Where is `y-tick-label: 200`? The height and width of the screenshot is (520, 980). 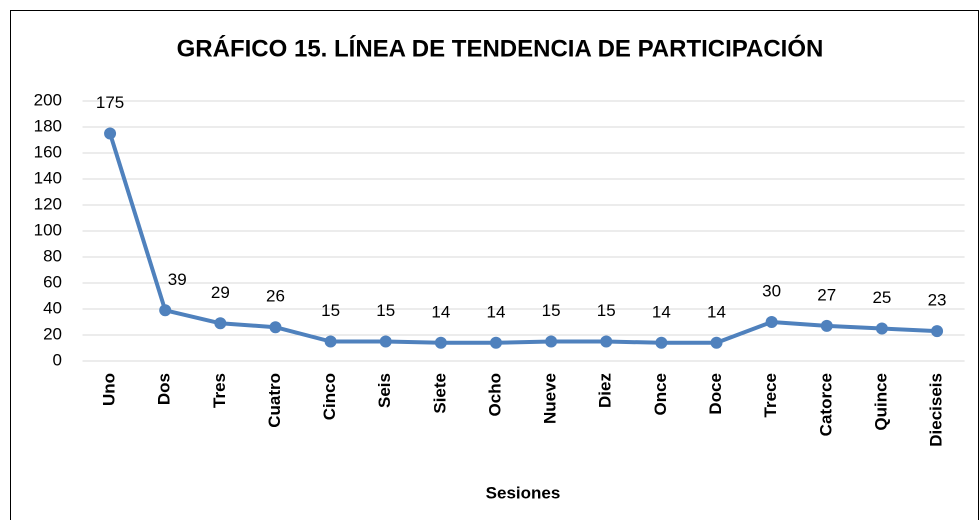 y-tick-label: 200 is located at coordinates (48, 99).